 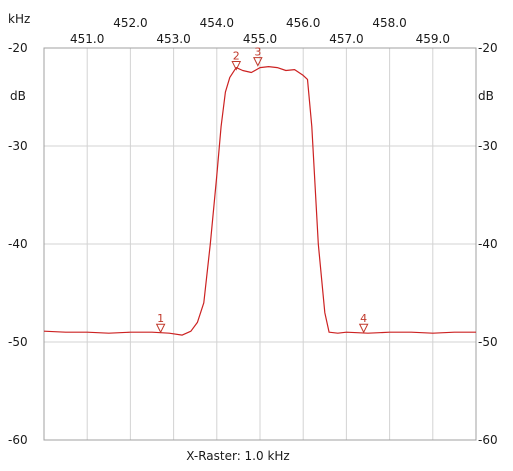 What do you see at coordinates (488, 342) in the screenshot?
I see `y-tick-label-right: -50` at bounding box center [488, 342].